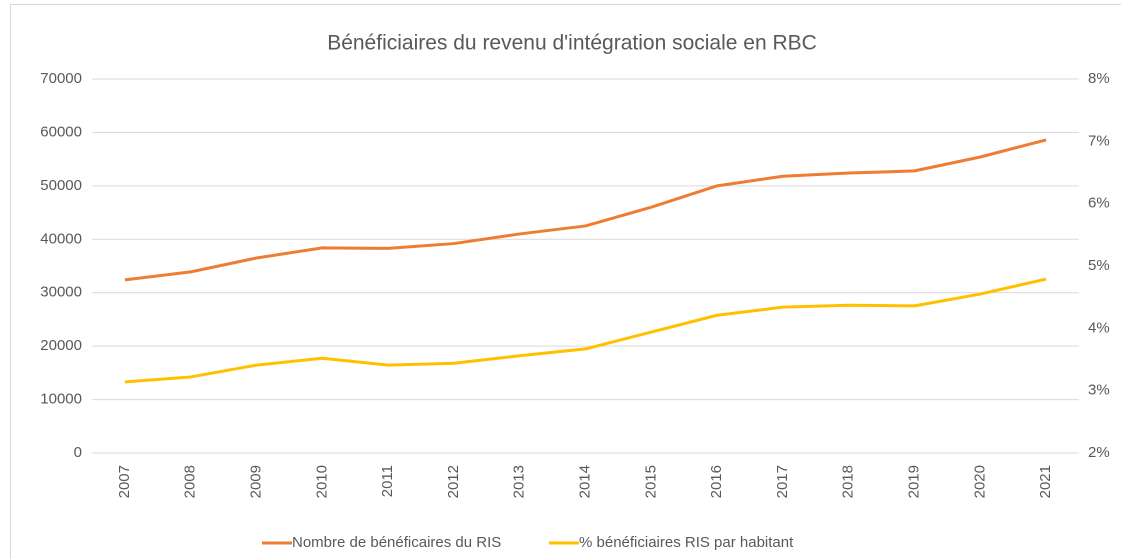  Describe the element at coordinates (61, 238) in the screenshot. I see `y-tick-label: 40000` at that location.